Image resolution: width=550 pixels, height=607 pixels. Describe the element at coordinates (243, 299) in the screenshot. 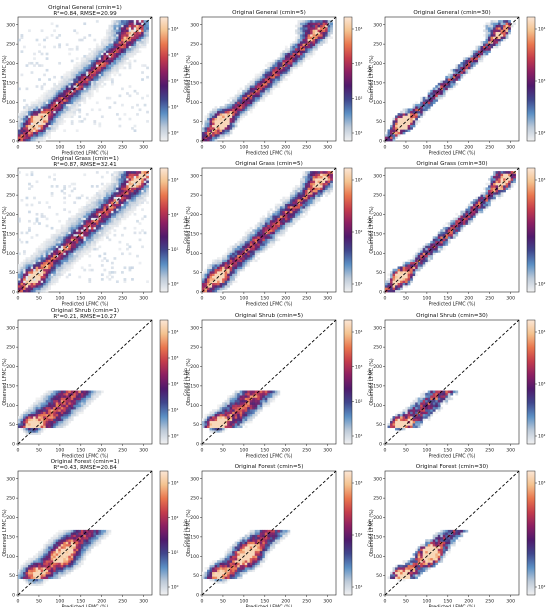

I see `x-tick-label: 100` at that location.